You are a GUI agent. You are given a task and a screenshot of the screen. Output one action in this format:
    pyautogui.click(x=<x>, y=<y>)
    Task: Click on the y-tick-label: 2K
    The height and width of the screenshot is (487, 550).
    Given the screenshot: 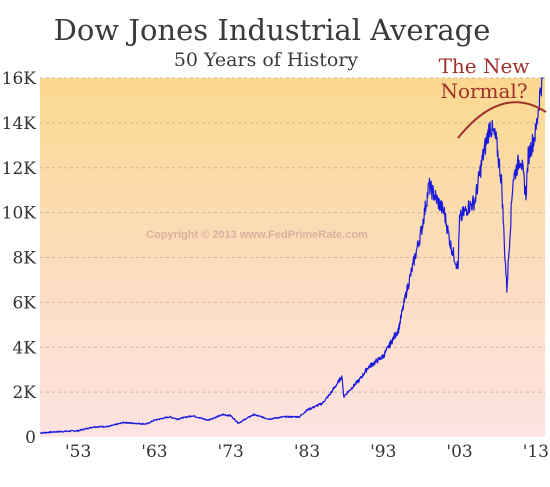 What is the action you would take?
    pyautogui.click(x=24, y=393)
    